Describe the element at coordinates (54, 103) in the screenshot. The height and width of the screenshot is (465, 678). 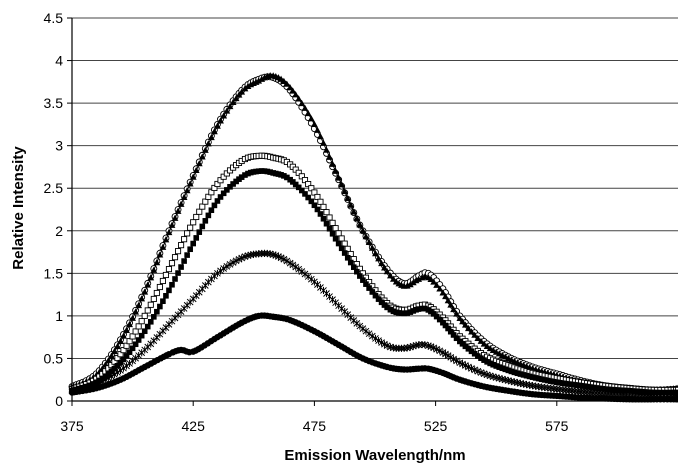
I see `y-tick-label: 3.5` at that location.